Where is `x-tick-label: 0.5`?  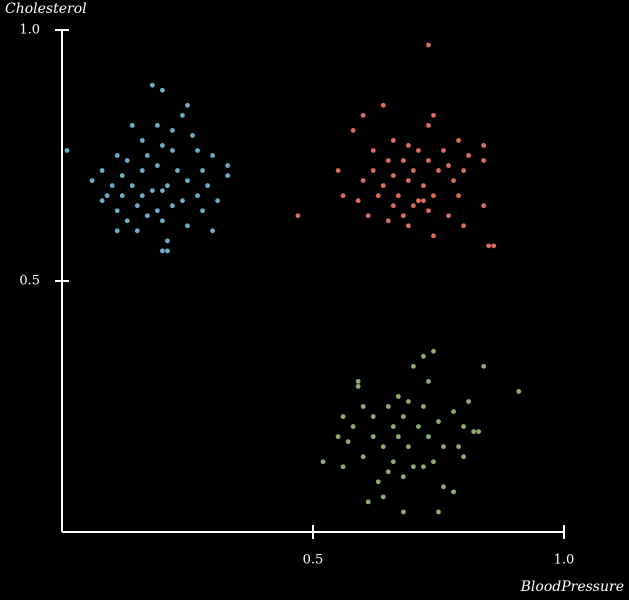 x-tick-label: 0.5 is located at coordinates (313, 560).